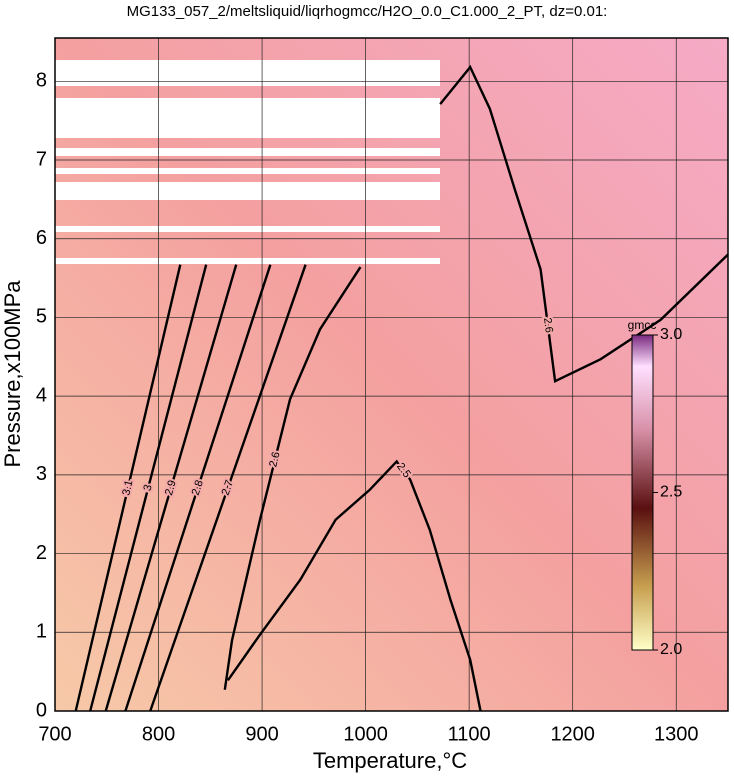 The width and height of the screenshot is (734, 781). Describe the element at coordinates (41, 81) in the screenshot. I see `y-tick-label: 8` at that location.